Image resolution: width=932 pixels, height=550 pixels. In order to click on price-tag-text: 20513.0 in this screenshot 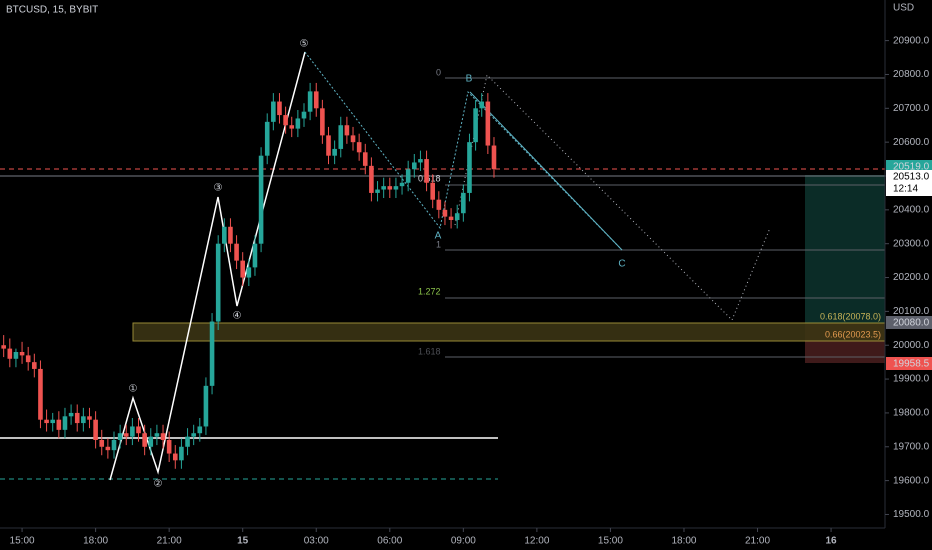, I will do `click(911, 177)`.